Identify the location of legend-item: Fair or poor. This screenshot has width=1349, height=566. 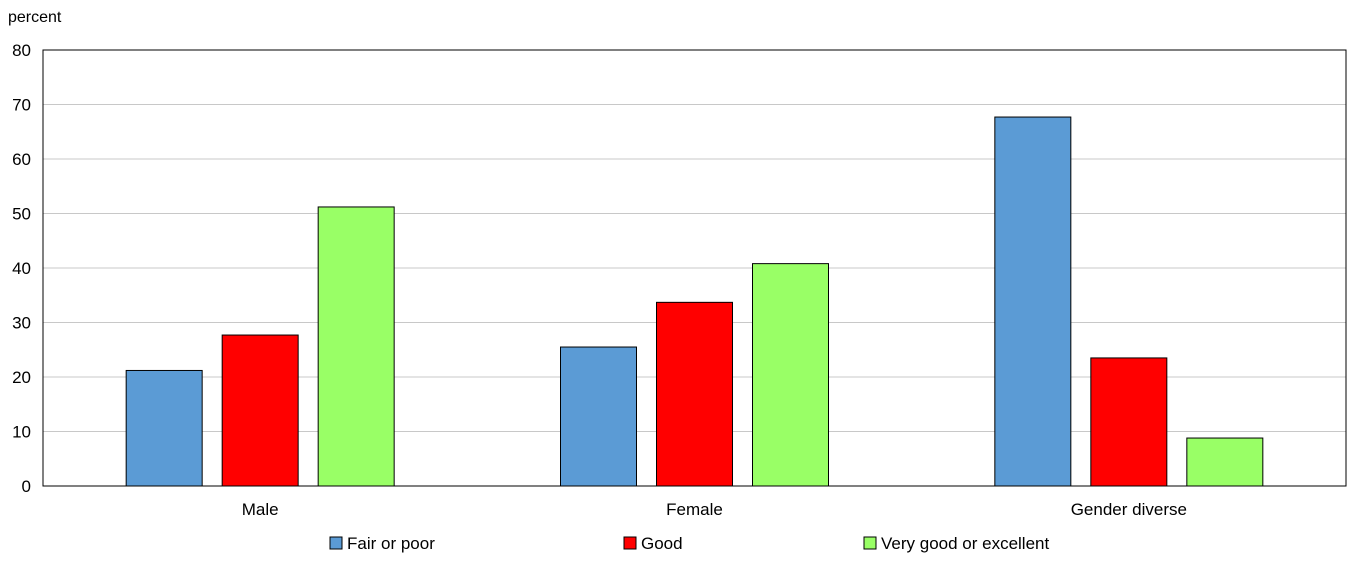
(382, 543).